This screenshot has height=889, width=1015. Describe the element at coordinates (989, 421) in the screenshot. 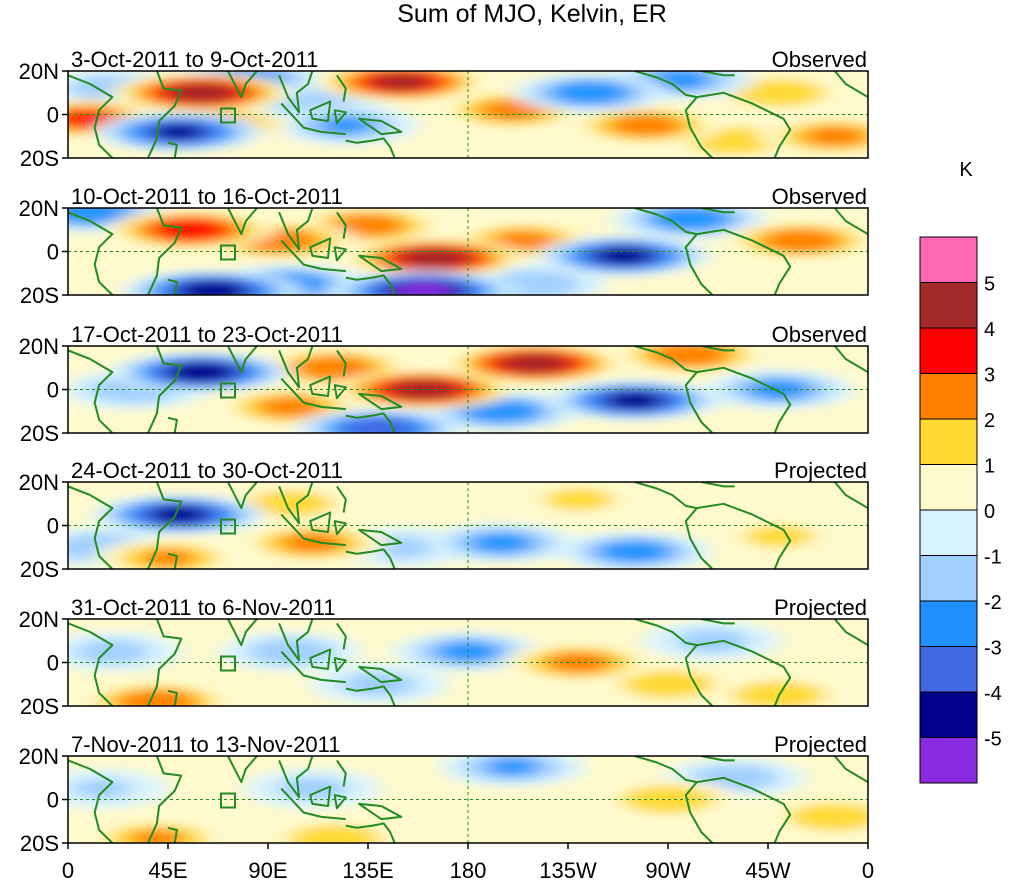

I see `colorbar-tick-label: 2` at that location.